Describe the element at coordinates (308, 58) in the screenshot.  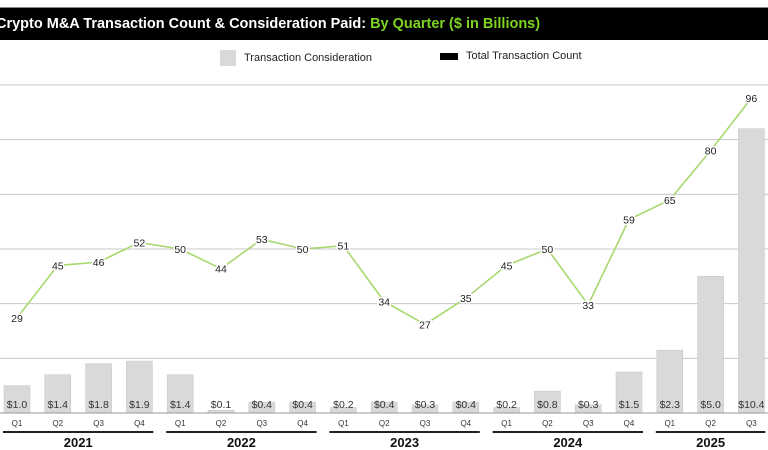
I see `legend-label: Transaction Consideration` at that location.